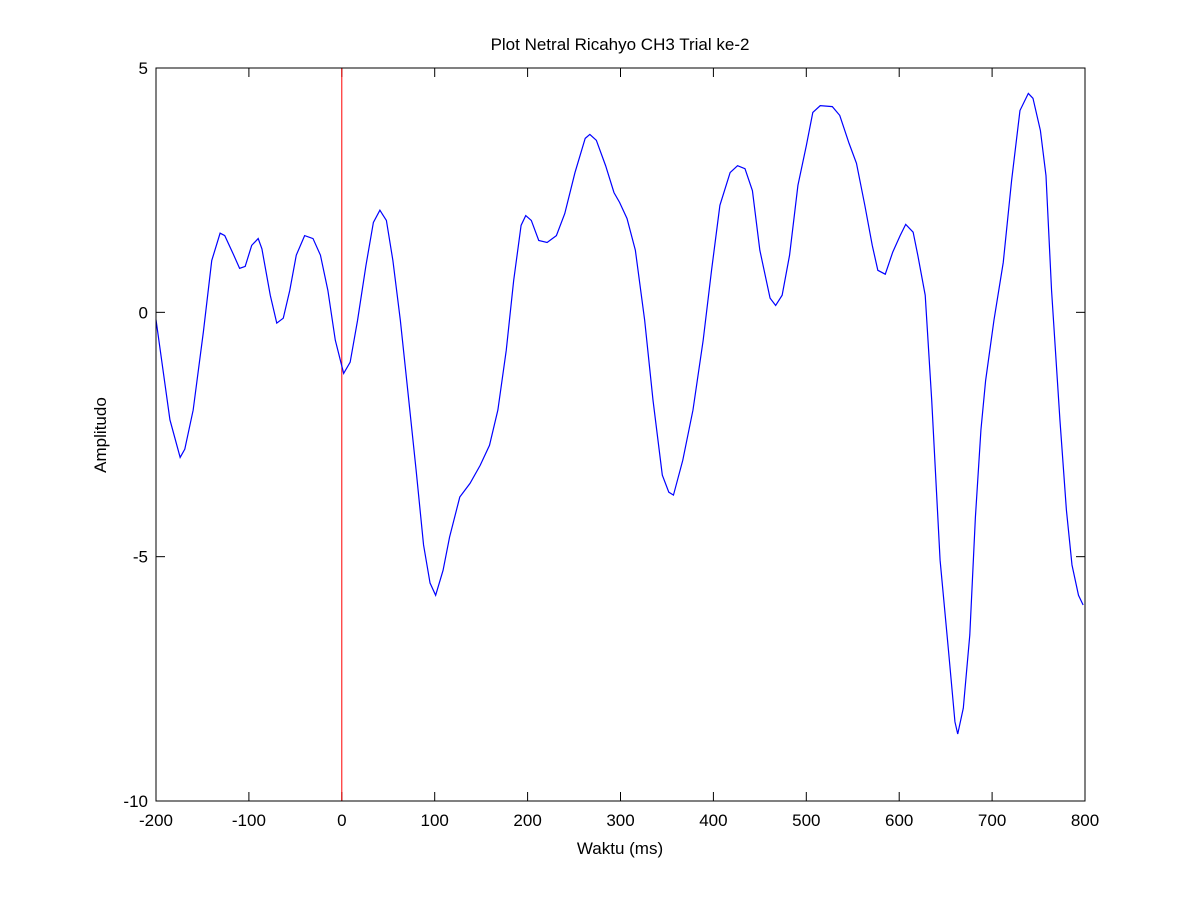 Image resolution: width=1200 pixels, height=905 pixels. What do you see at coordinates (1085, 820) in the screenshot?
I see `x-tick-label: 800` at bounding box center [1085, 820].